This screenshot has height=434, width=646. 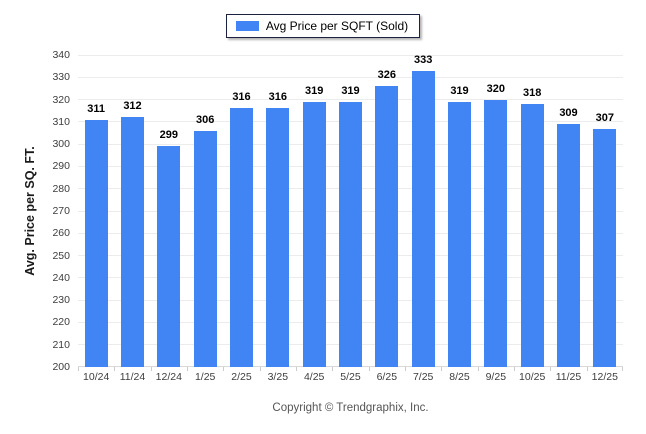 What do you see at coordinates (350, 377) in the screenshot?
I see `x-tick-label: 5/25` at bounding box center [350, 377].